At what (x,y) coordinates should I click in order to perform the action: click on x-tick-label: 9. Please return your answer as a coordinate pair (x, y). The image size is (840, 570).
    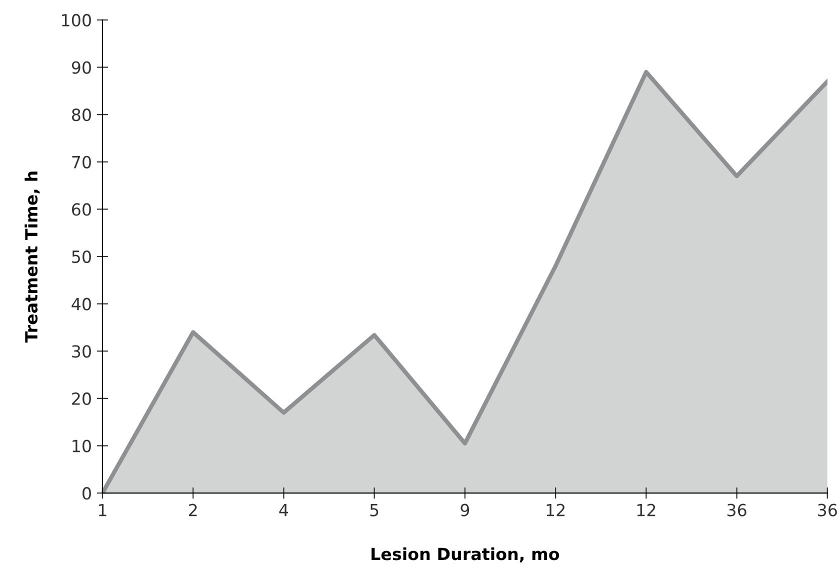
    Looking at the image, I should click on (465, 510).